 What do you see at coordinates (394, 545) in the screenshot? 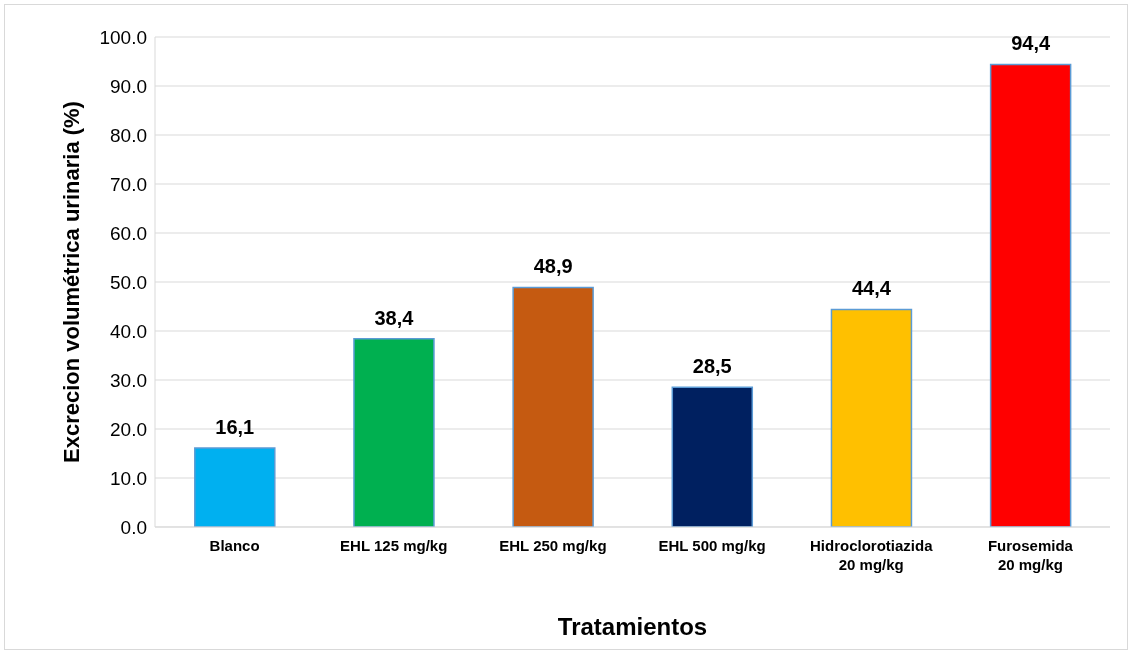
I see `x-tick-label: EHL 125 mg/kg` at bounding box center [394, 545].